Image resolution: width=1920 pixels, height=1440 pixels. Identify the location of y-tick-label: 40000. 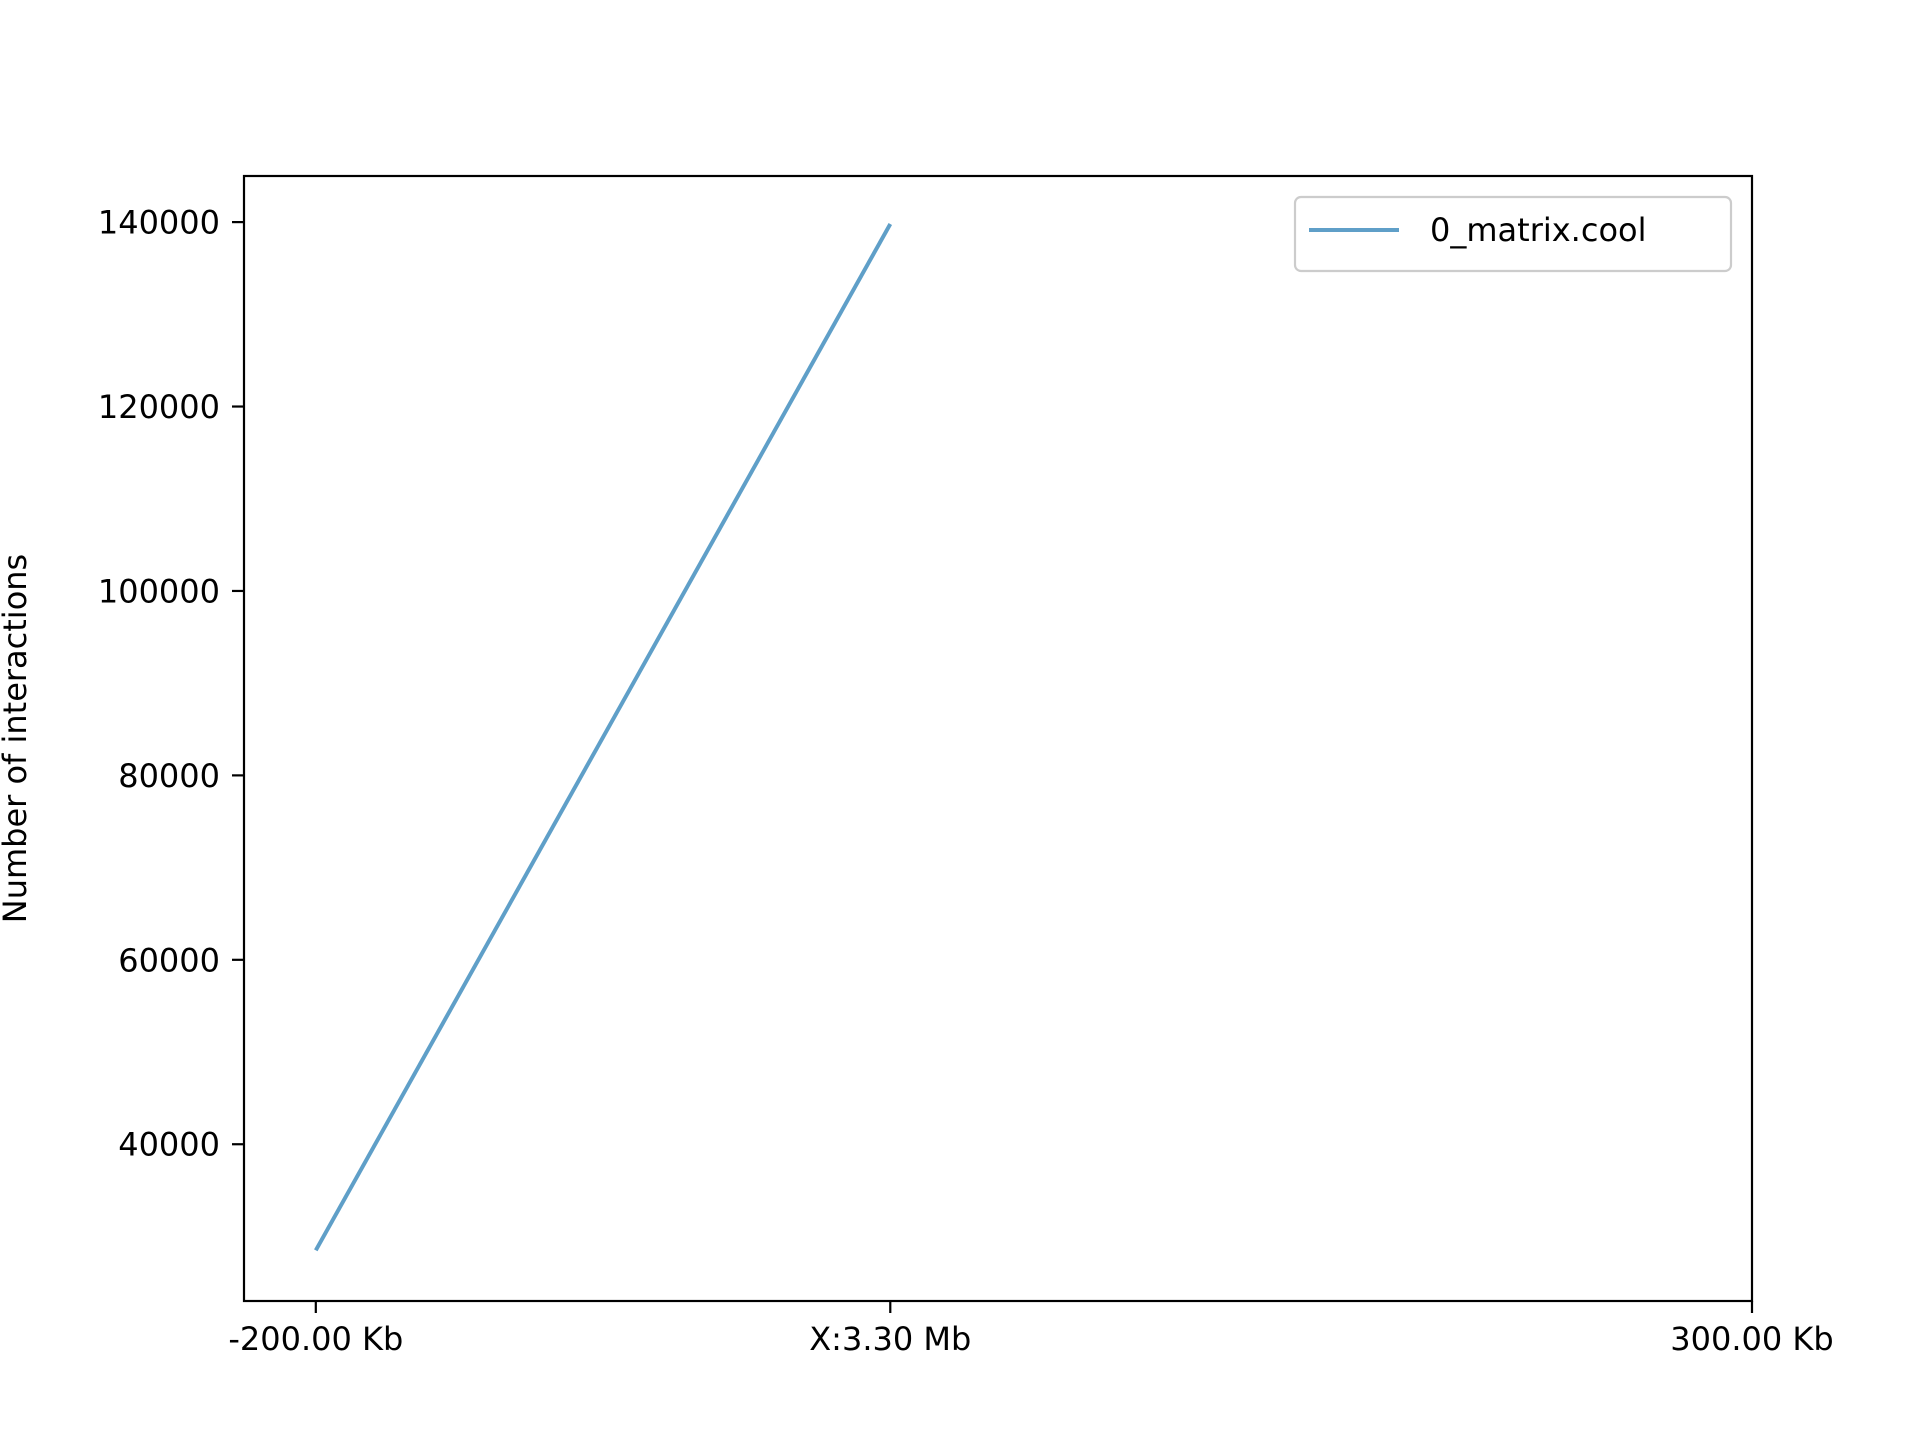
(169, 1145).